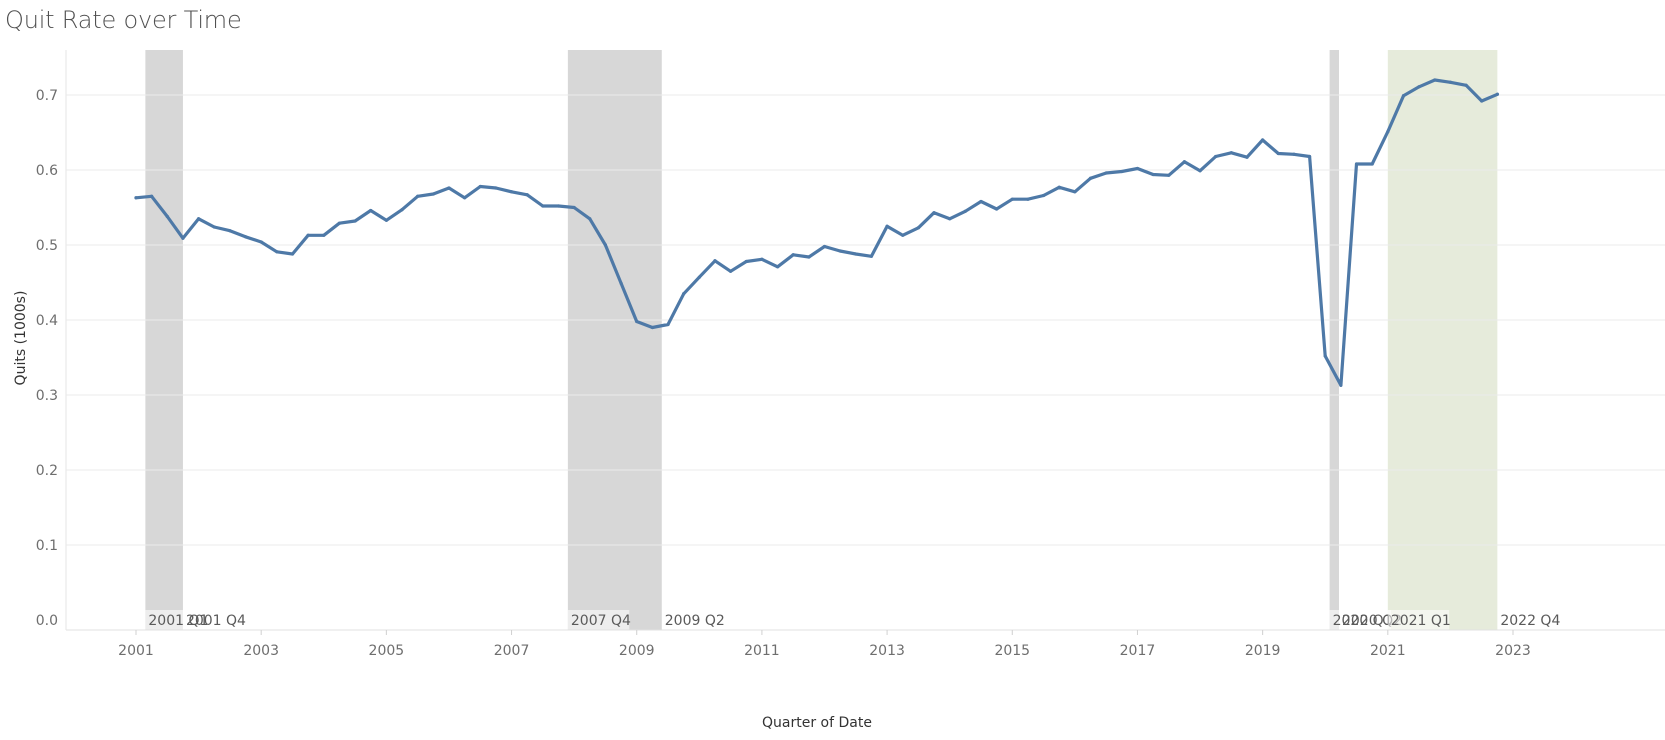  What do you see at coordinates (1363, 621) in the screenshot?
I see `band-label-start-2: 2020 Q1` at bounding box center [1363, 621].